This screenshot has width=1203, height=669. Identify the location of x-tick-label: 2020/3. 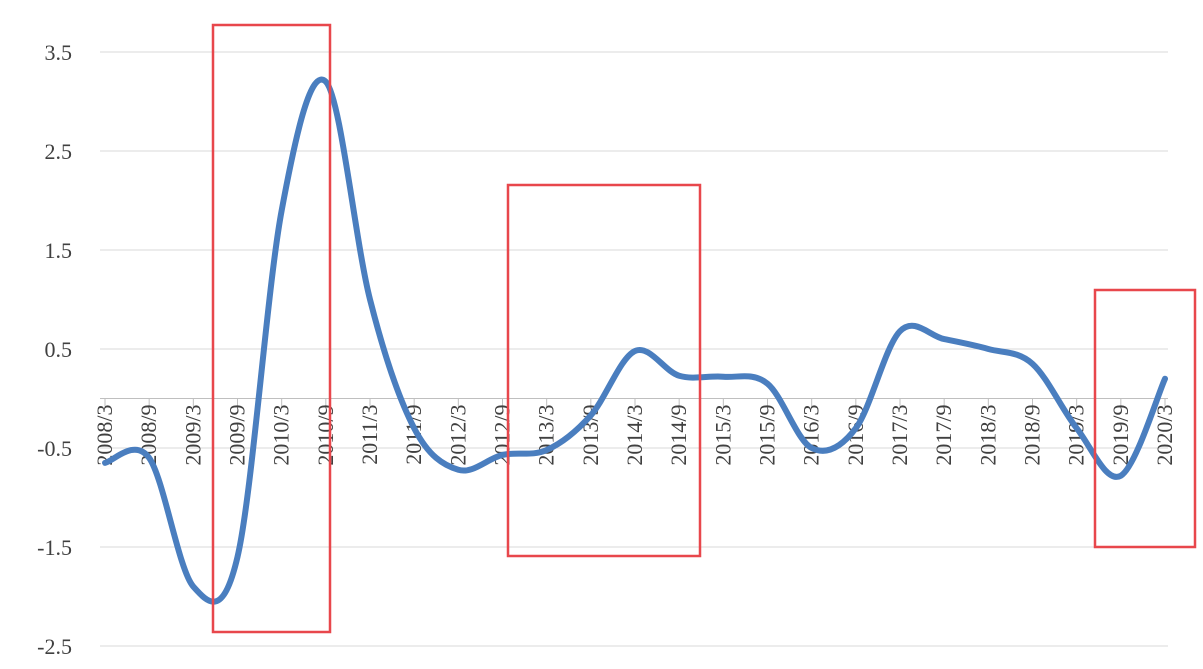
(1164, 435).